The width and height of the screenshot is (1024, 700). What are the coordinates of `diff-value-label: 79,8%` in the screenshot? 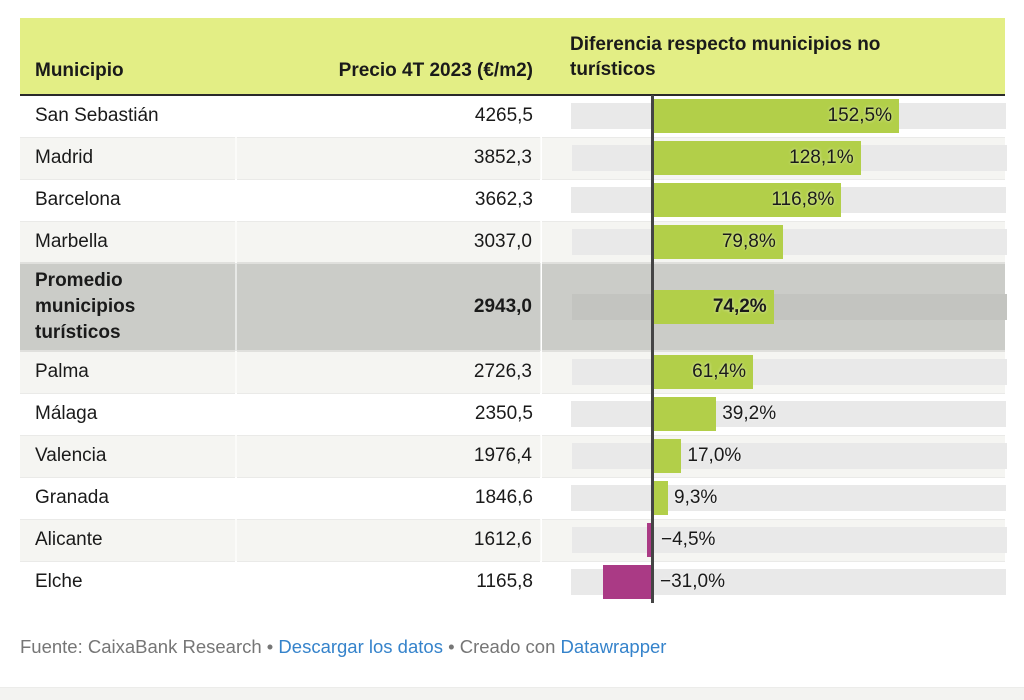 It's located at (748, 241).